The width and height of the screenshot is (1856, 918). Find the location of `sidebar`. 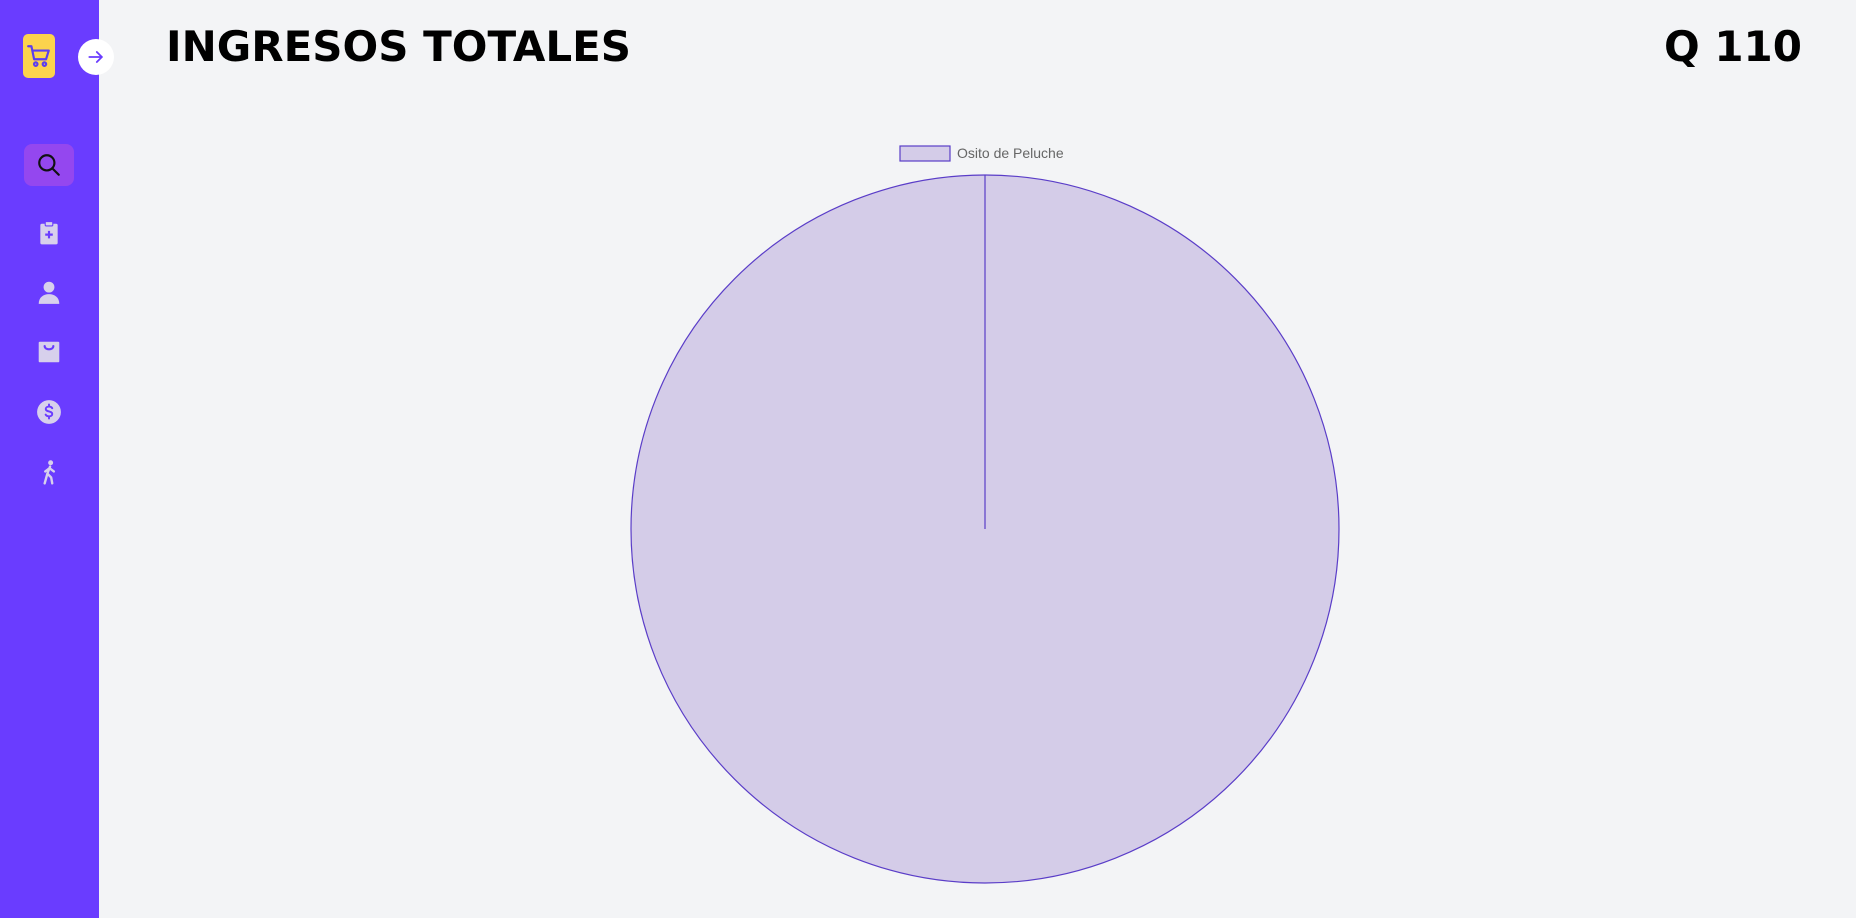

sidebar is located at coordinates (49, 459).